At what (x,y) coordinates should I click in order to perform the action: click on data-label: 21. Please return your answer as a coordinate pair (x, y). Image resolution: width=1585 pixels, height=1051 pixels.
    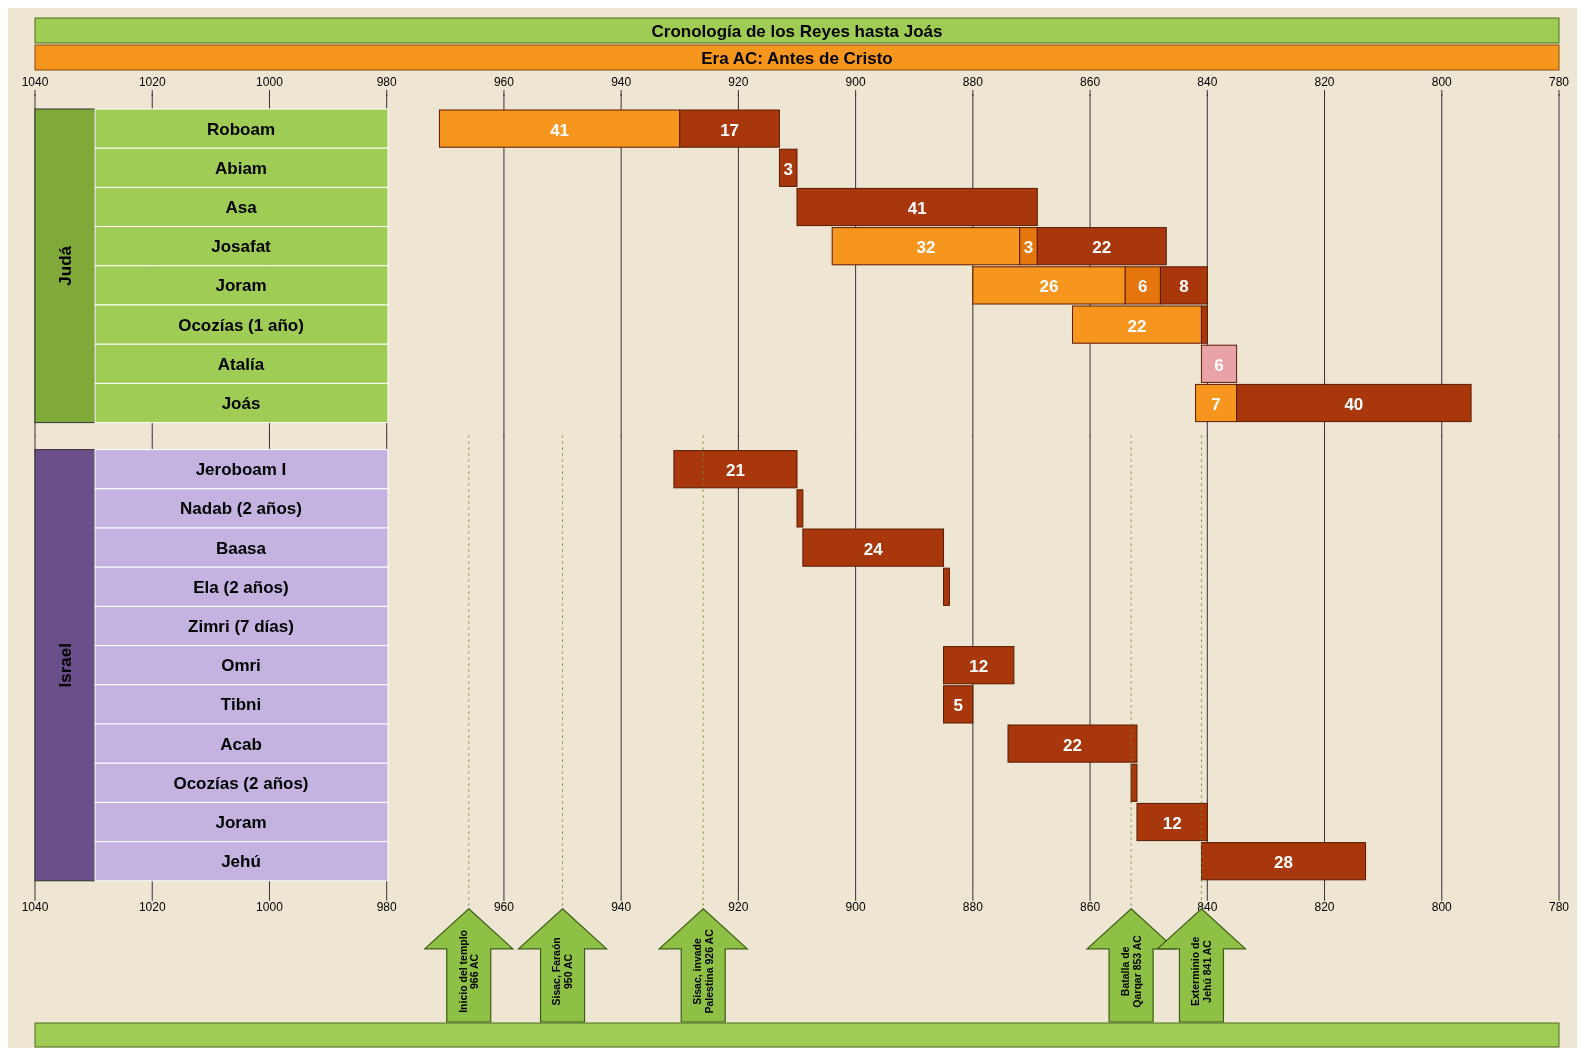
    Looking at the image, I should click on (735, 471).